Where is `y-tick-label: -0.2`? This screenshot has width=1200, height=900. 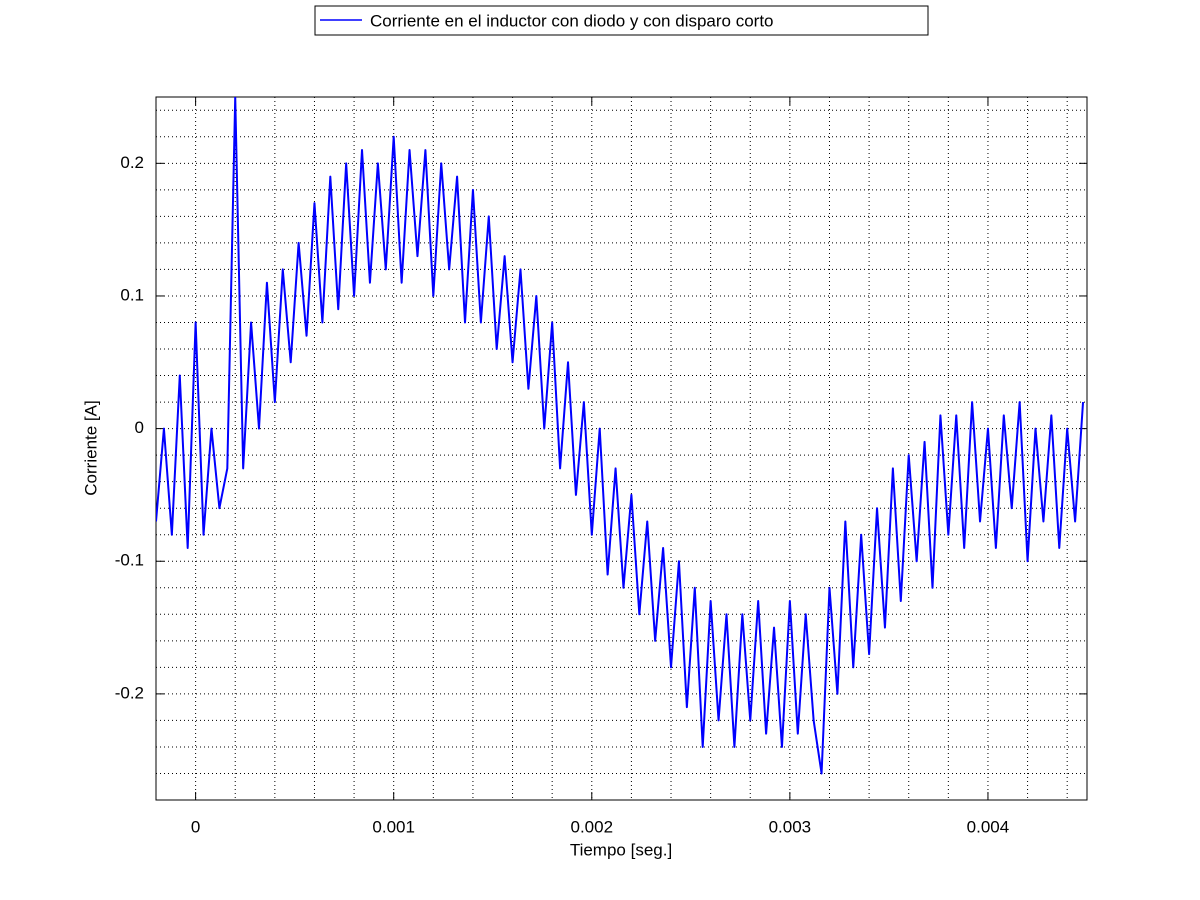
y-tick-label: -0.2 is located at coordinates (129, 692).